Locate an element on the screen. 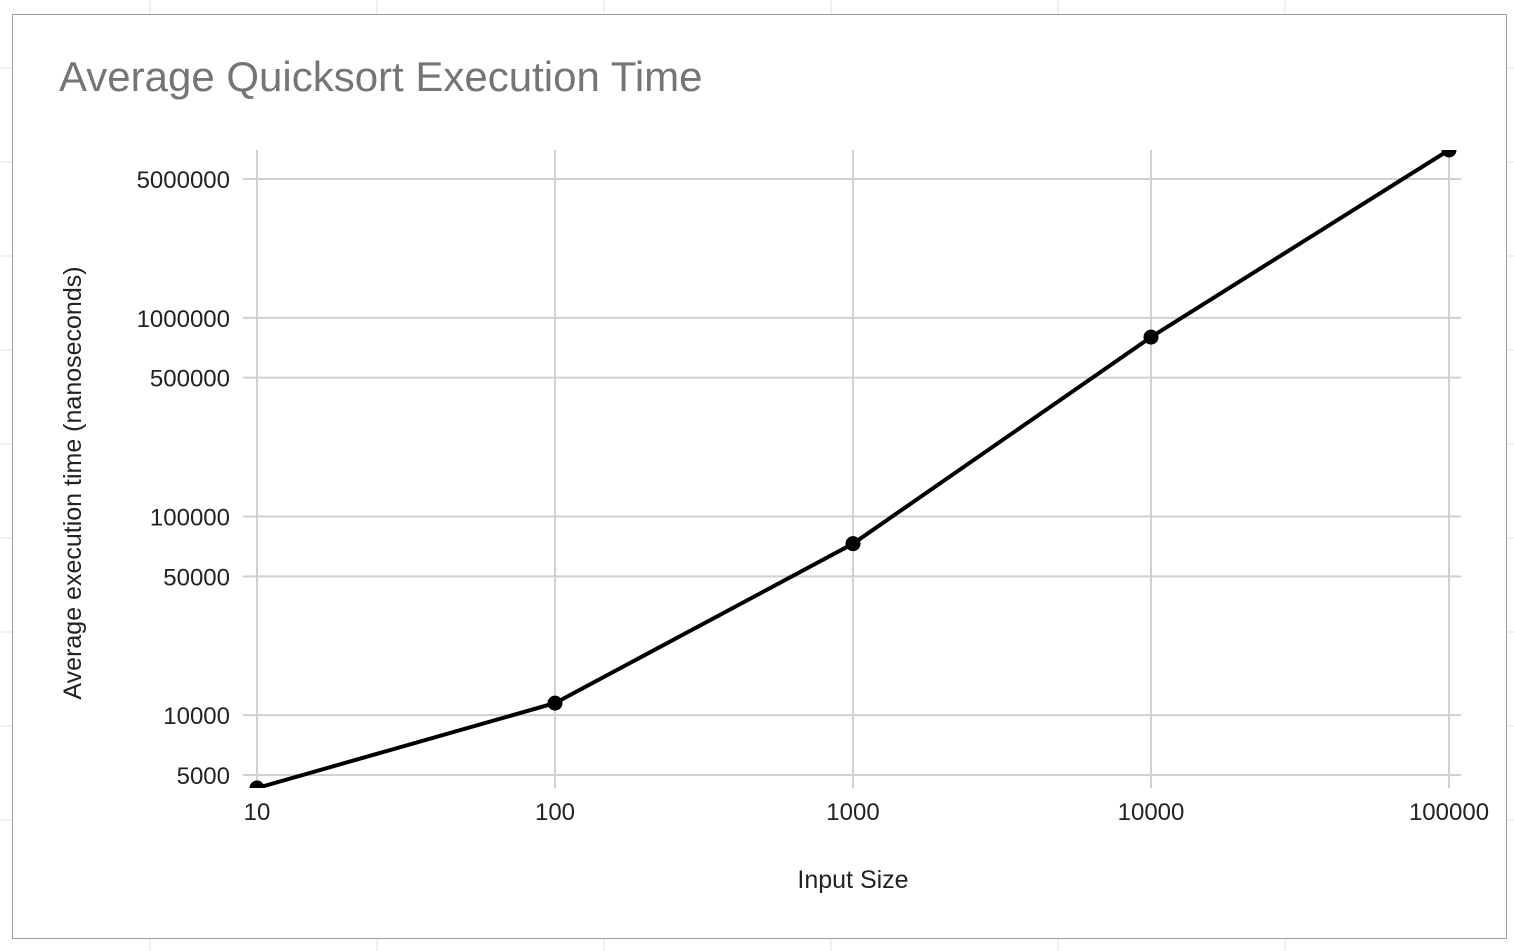 Image resolution: width=1514 pixels, height=951 pixels. y-tick-label: 10000 is located at coordinates (196, 716).